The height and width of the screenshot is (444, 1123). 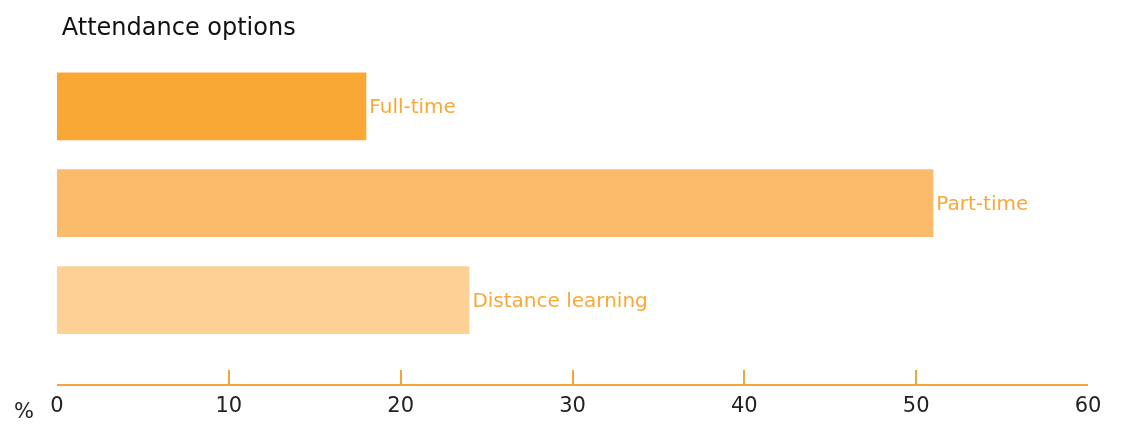 What do you see at coordinates (24, 411) in the screenshot?
I see `x-axis-title: %` at bounding box center [24, 411].